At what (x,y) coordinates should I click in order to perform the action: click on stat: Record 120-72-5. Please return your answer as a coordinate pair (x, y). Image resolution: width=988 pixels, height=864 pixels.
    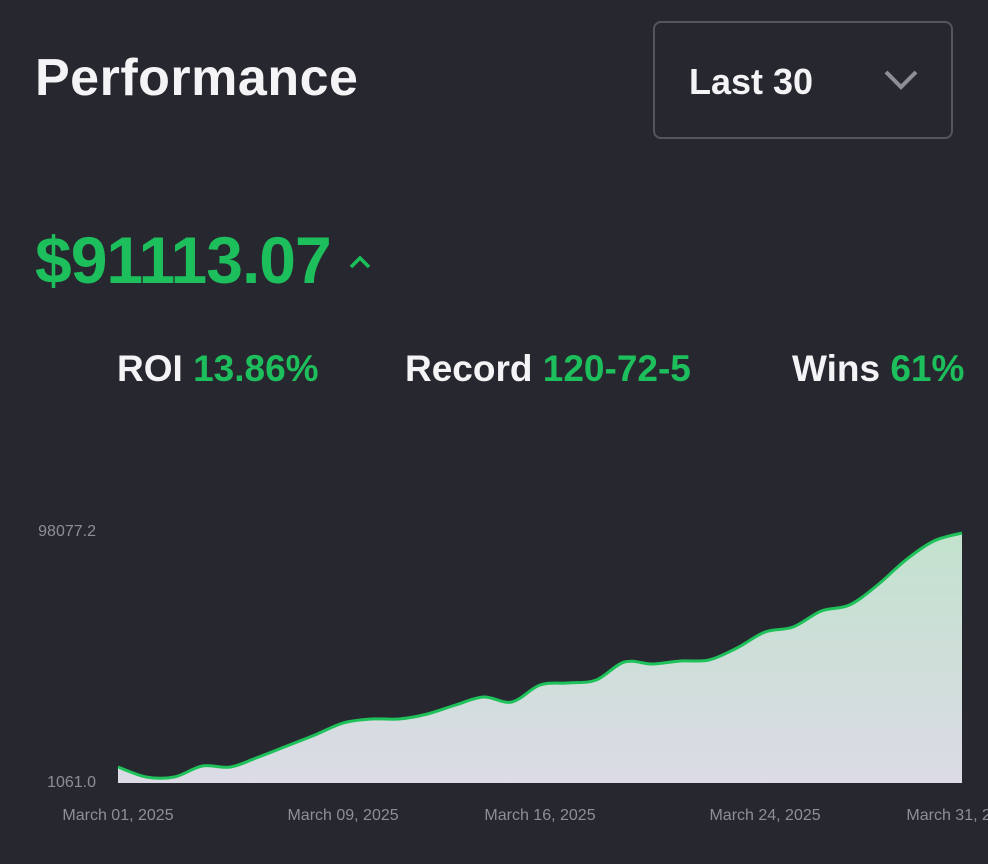
    Looking at the image, I should click on (548, 369).